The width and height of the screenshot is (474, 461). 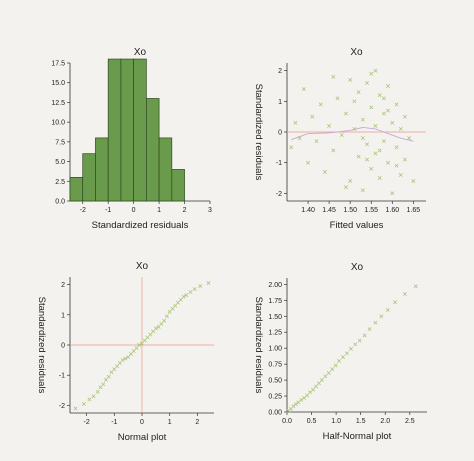 What do you see at coordinates (352, 134) in the screenshot?
I see `smooth-line` at bounding box center [352, 134].